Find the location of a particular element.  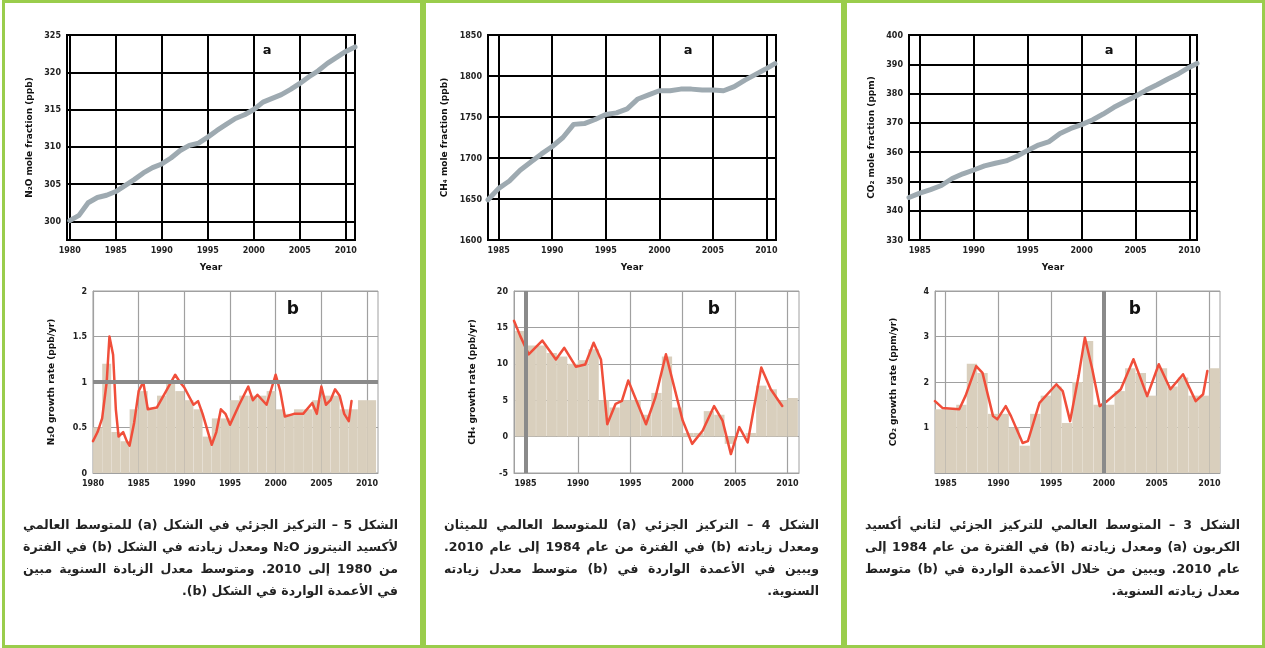

y-tick-label: 315 is located at coordinates (53, 110).